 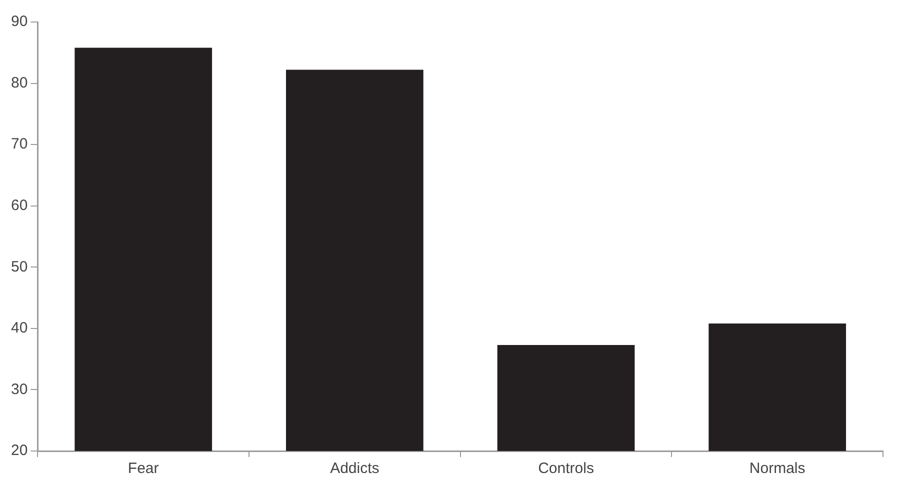 What do you see at coordinates (19, 205) in the screenshot?
I see `y-tick-label: 60` at bounding box center [19, 205].